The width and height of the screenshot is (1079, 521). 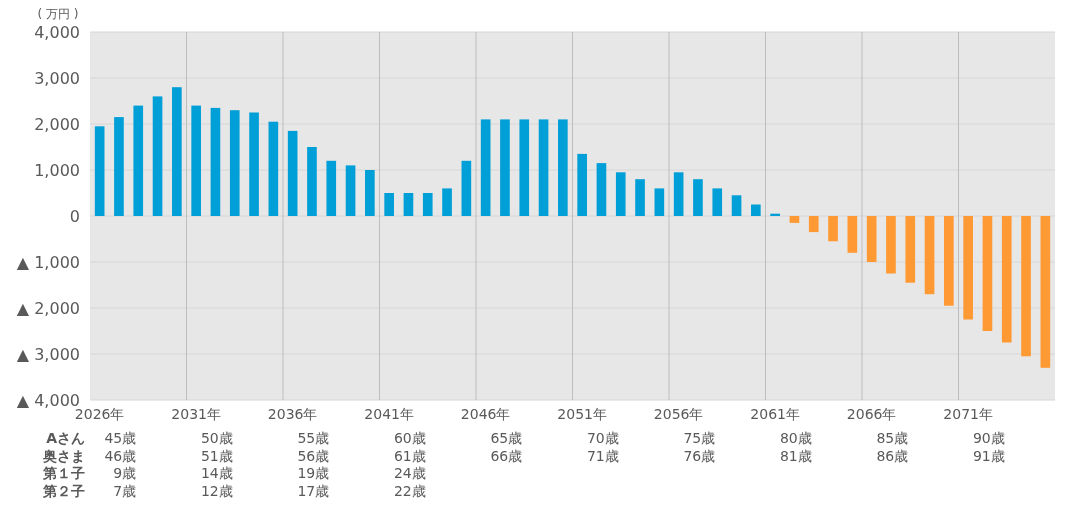 What do you see at coordinates (216, 473) in the screenshot?
I see `text: 14歳` at bounding box center [216, 473].